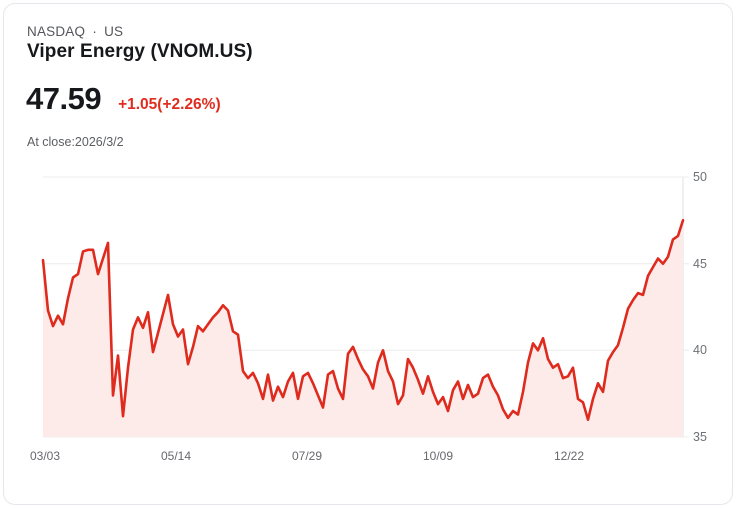  I want to click on symbol-line: NASDAQ · US, so click(75, 31).